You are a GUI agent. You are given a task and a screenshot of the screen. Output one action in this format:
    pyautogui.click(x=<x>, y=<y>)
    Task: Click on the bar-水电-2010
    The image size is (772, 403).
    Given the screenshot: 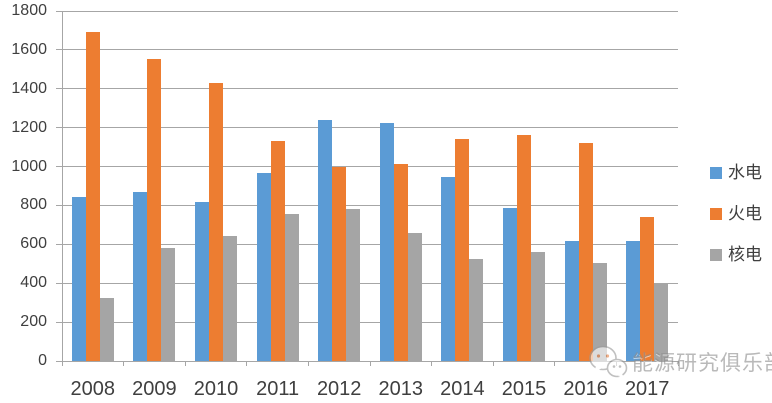 What is the action you would take?
    pyautogui.click(x=202, y=281)
    